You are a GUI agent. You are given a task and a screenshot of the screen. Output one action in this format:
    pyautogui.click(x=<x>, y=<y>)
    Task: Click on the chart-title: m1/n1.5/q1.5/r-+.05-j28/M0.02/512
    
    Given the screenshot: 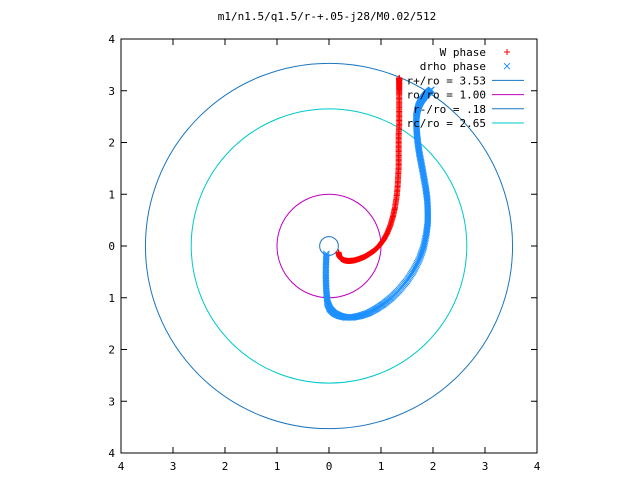 What is the action you would take?
    pyautogui.click(x=327, y=16)
    